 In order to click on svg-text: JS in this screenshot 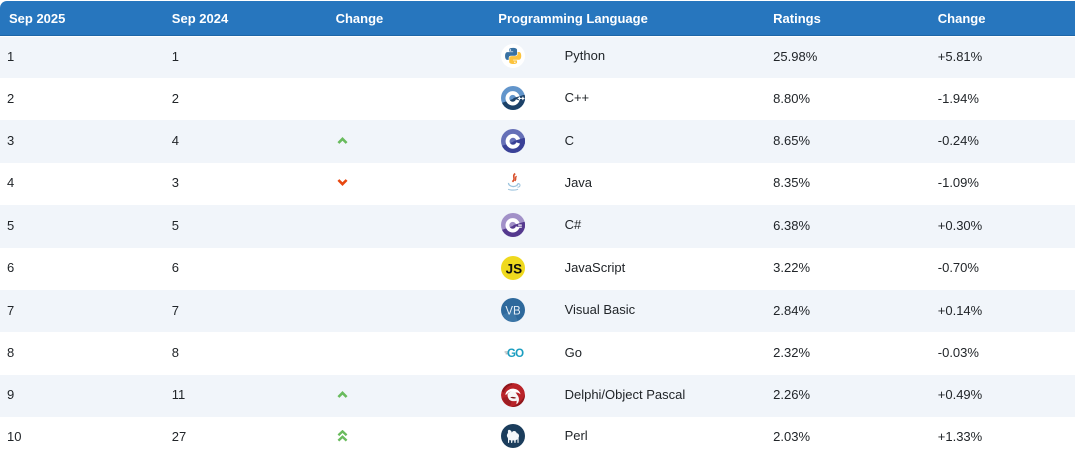, I will do `click(514, 268)`.